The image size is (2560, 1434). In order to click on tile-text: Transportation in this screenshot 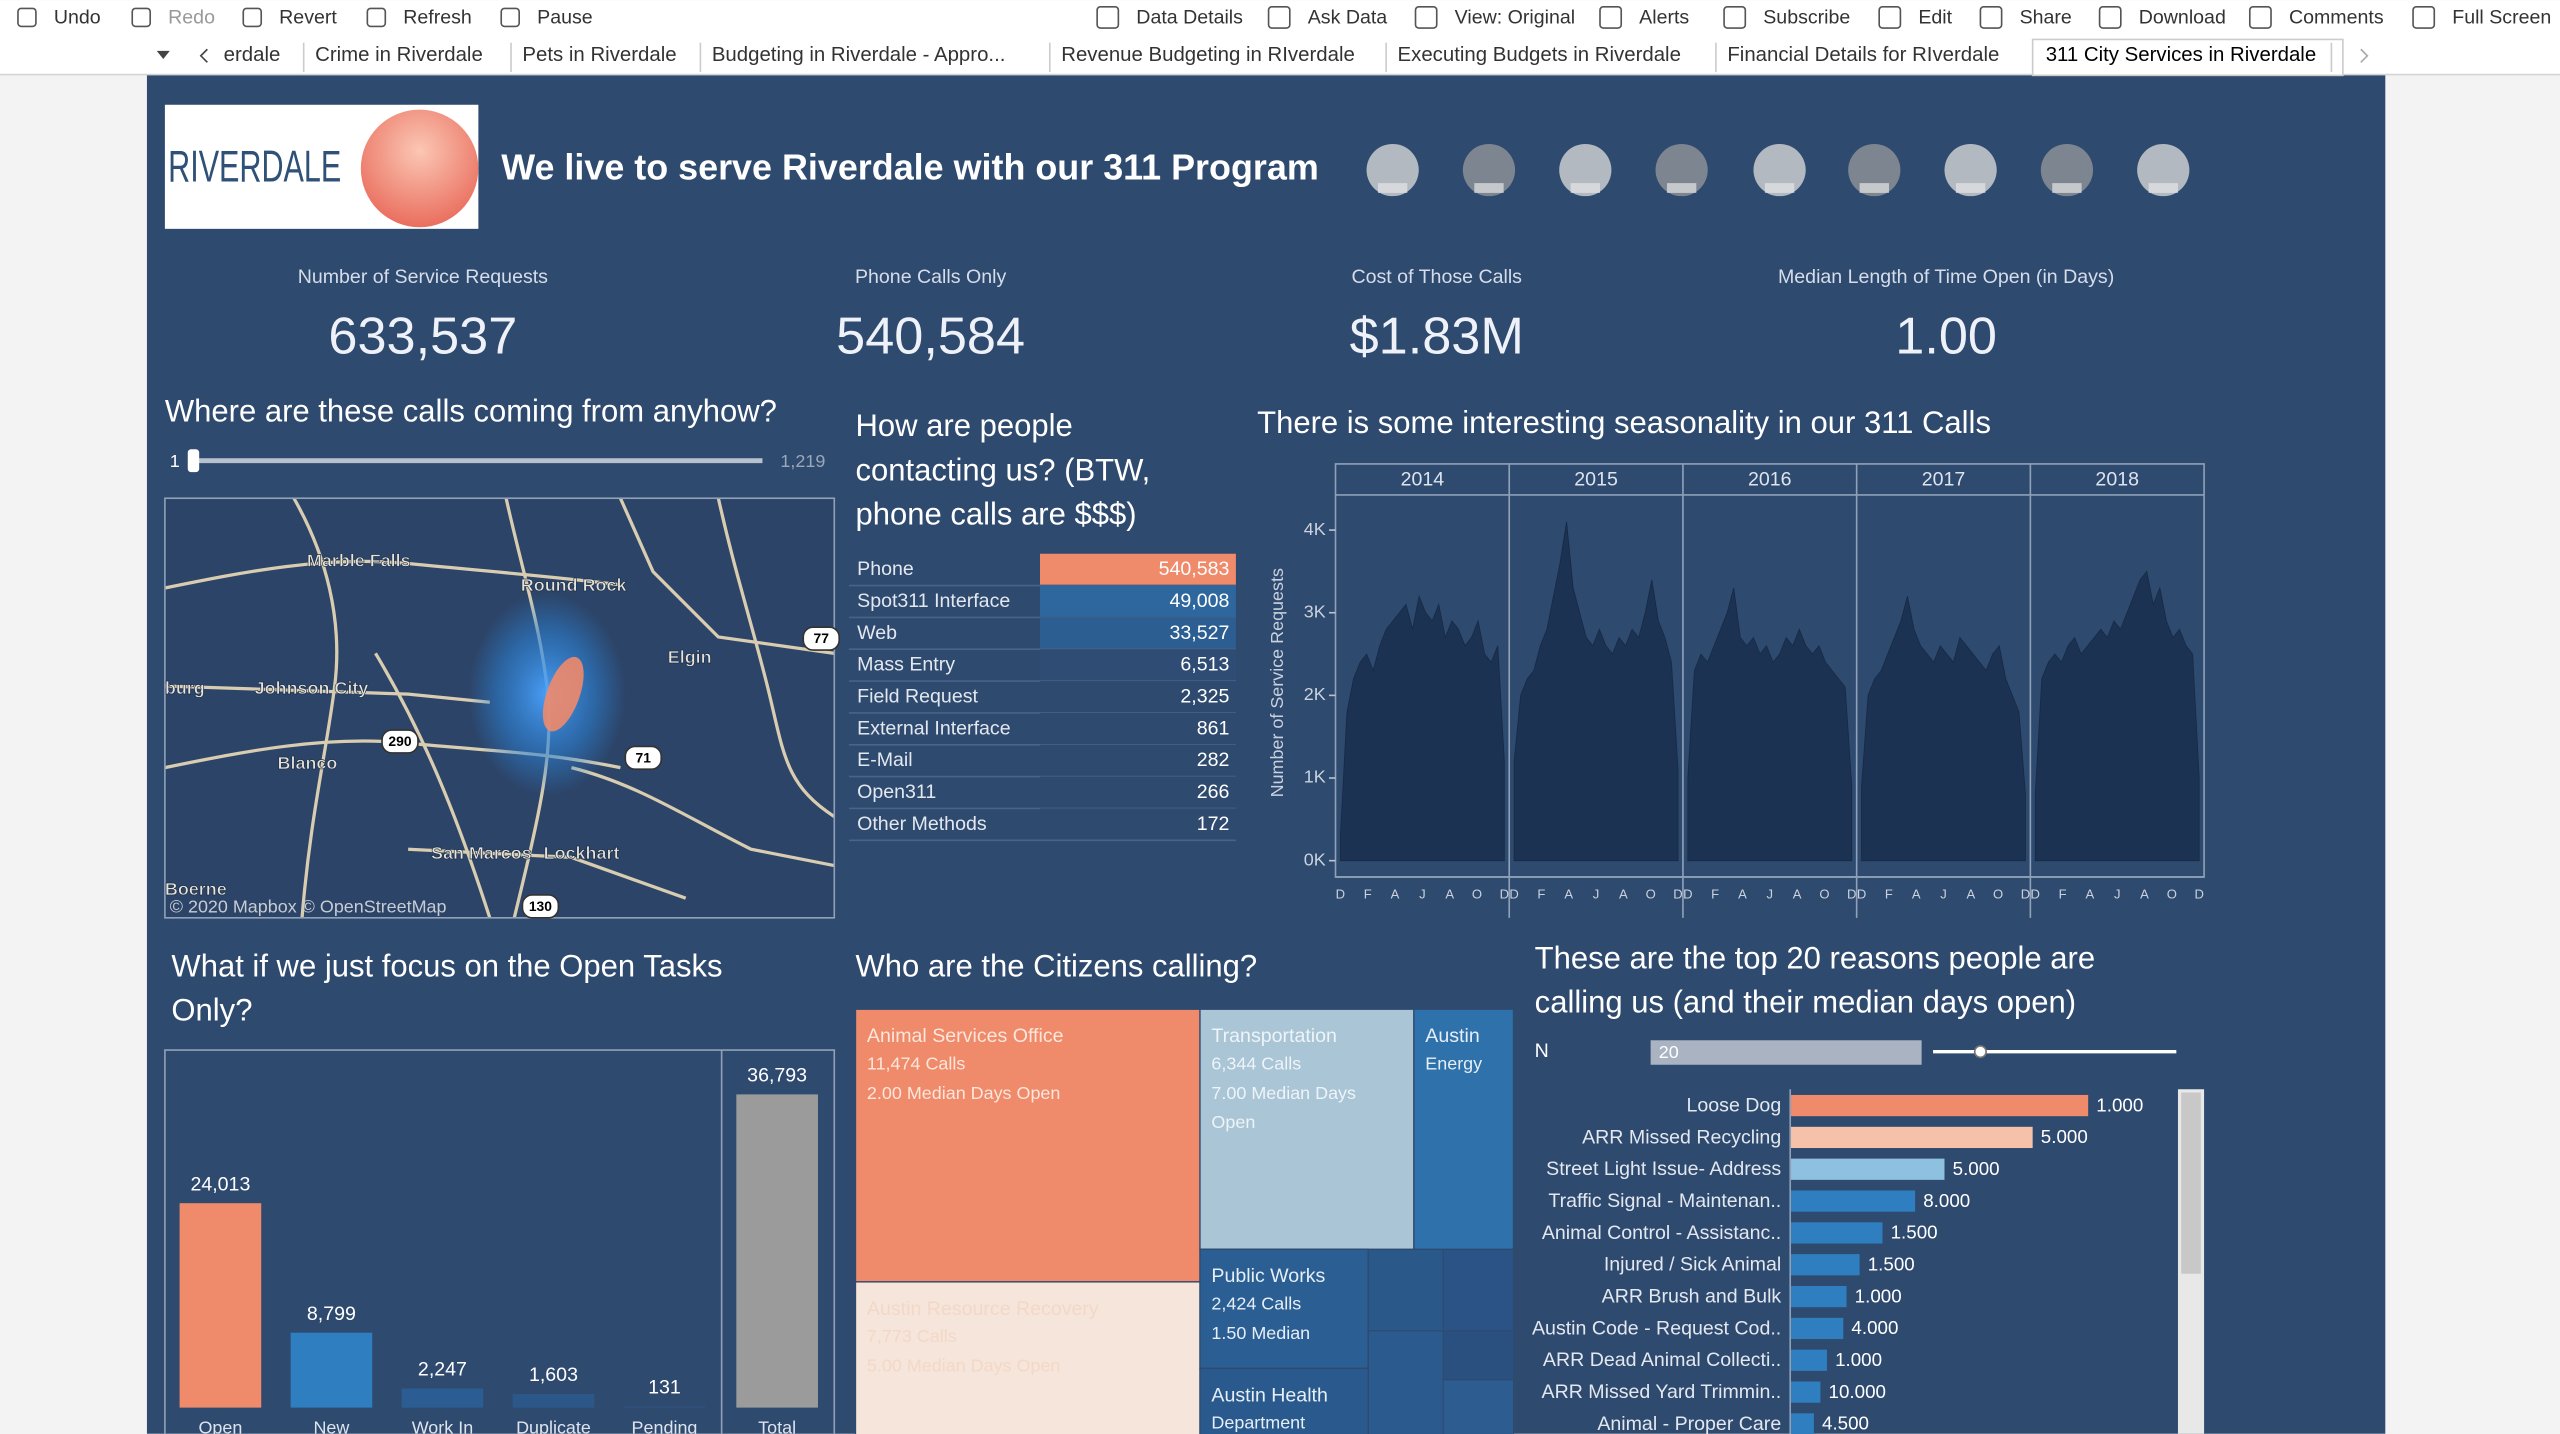, I will do `click(1274, 1036)`.